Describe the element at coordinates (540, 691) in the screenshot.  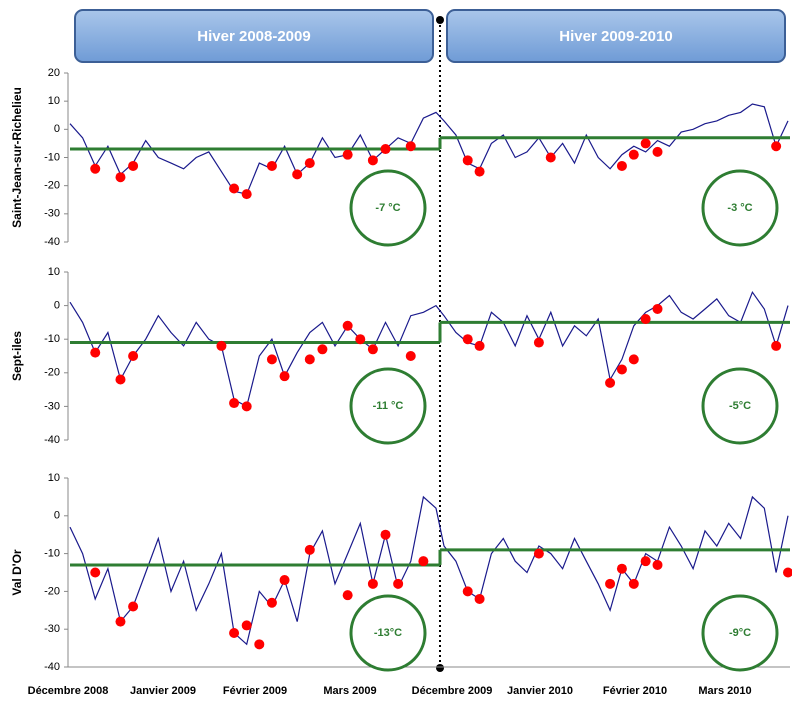
I see `x-tick-label: Janvier 2010` at that location.